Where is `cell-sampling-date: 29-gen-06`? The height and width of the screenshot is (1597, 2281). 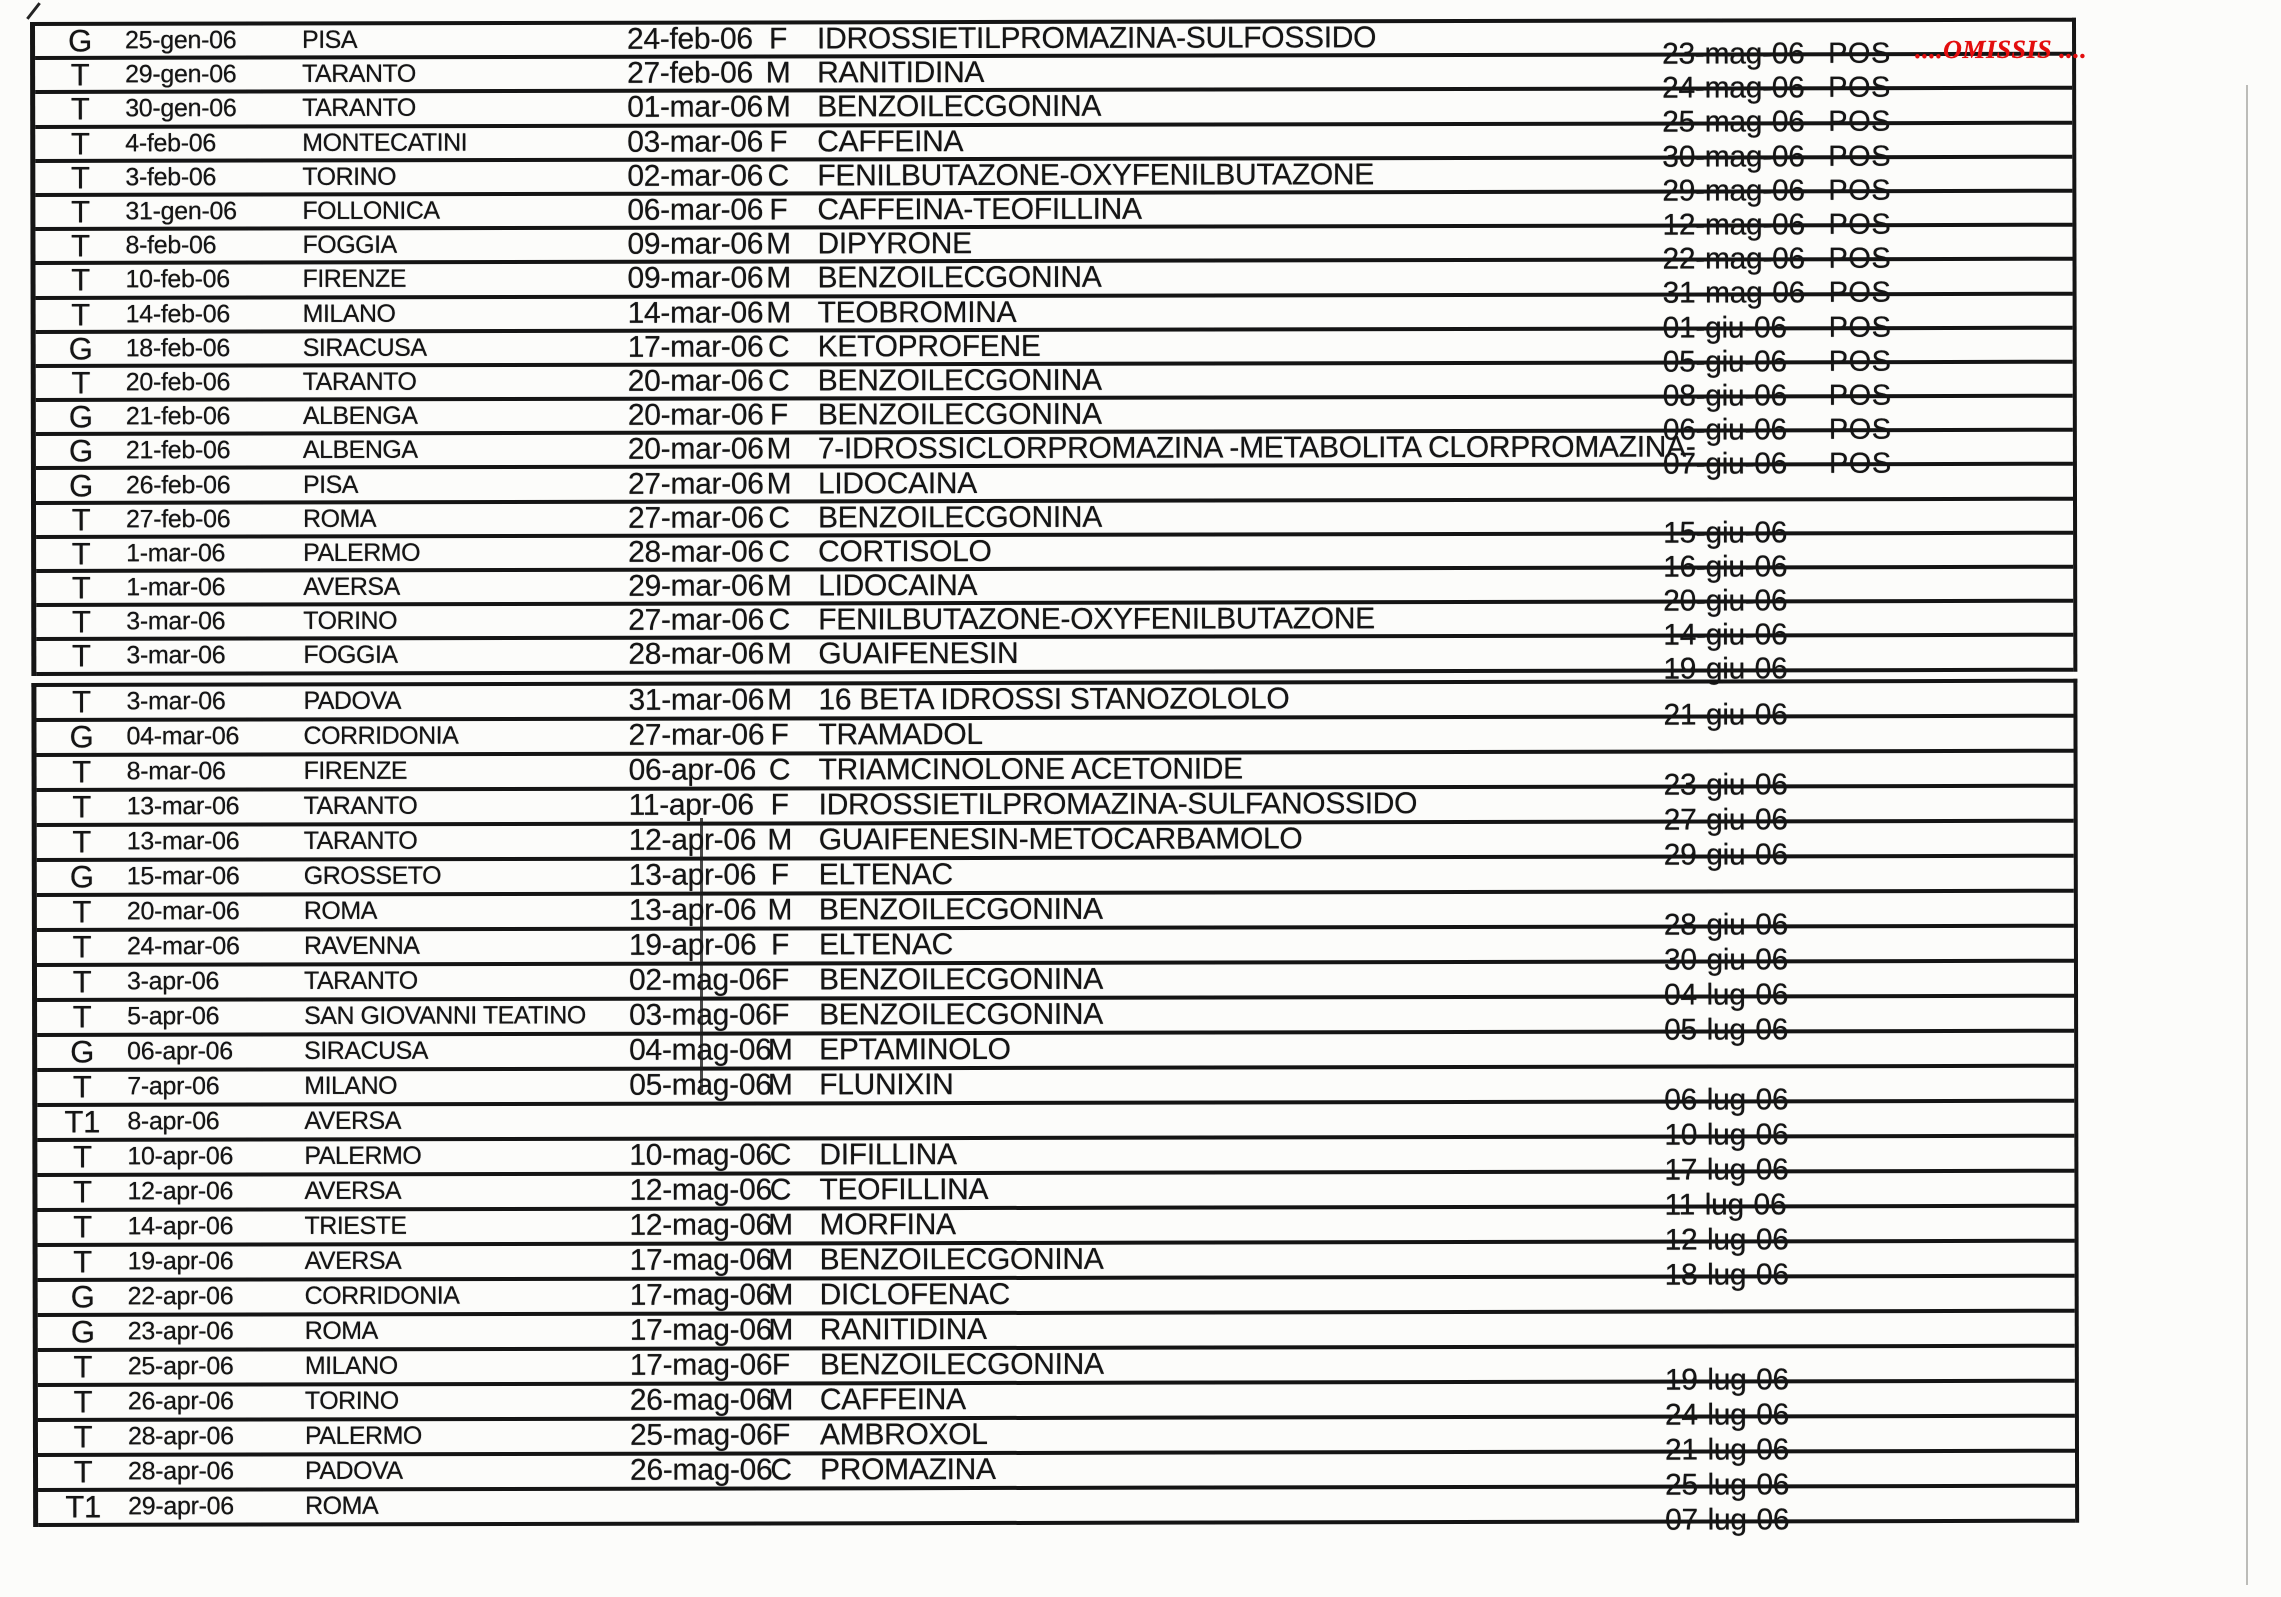
cell-sampling-date: 29-gen-06 is located at coordinates (181, 74).